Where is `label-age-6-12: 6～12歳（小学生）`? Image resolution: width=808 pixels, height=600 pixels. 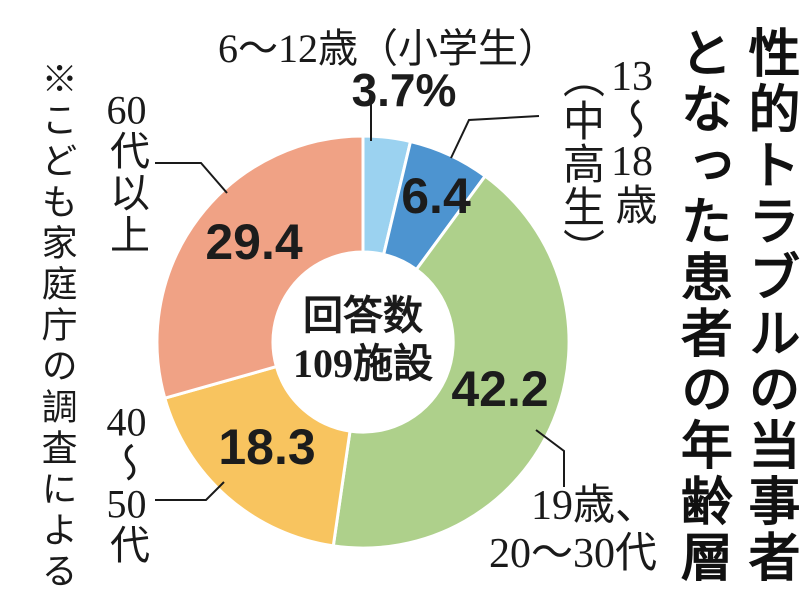
label-age-6-12: 6～12歳（小学生） is located at coordinates (388, 48).